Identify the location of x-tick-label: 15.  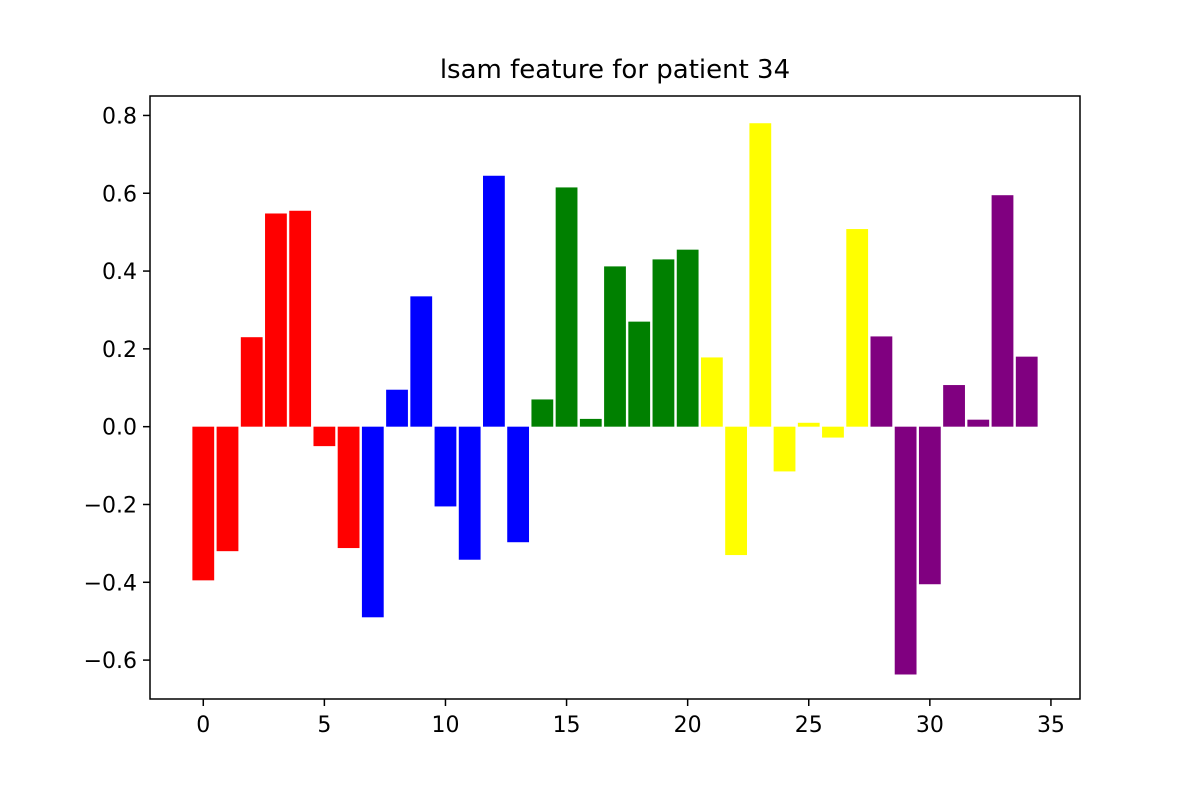
(567, 725).